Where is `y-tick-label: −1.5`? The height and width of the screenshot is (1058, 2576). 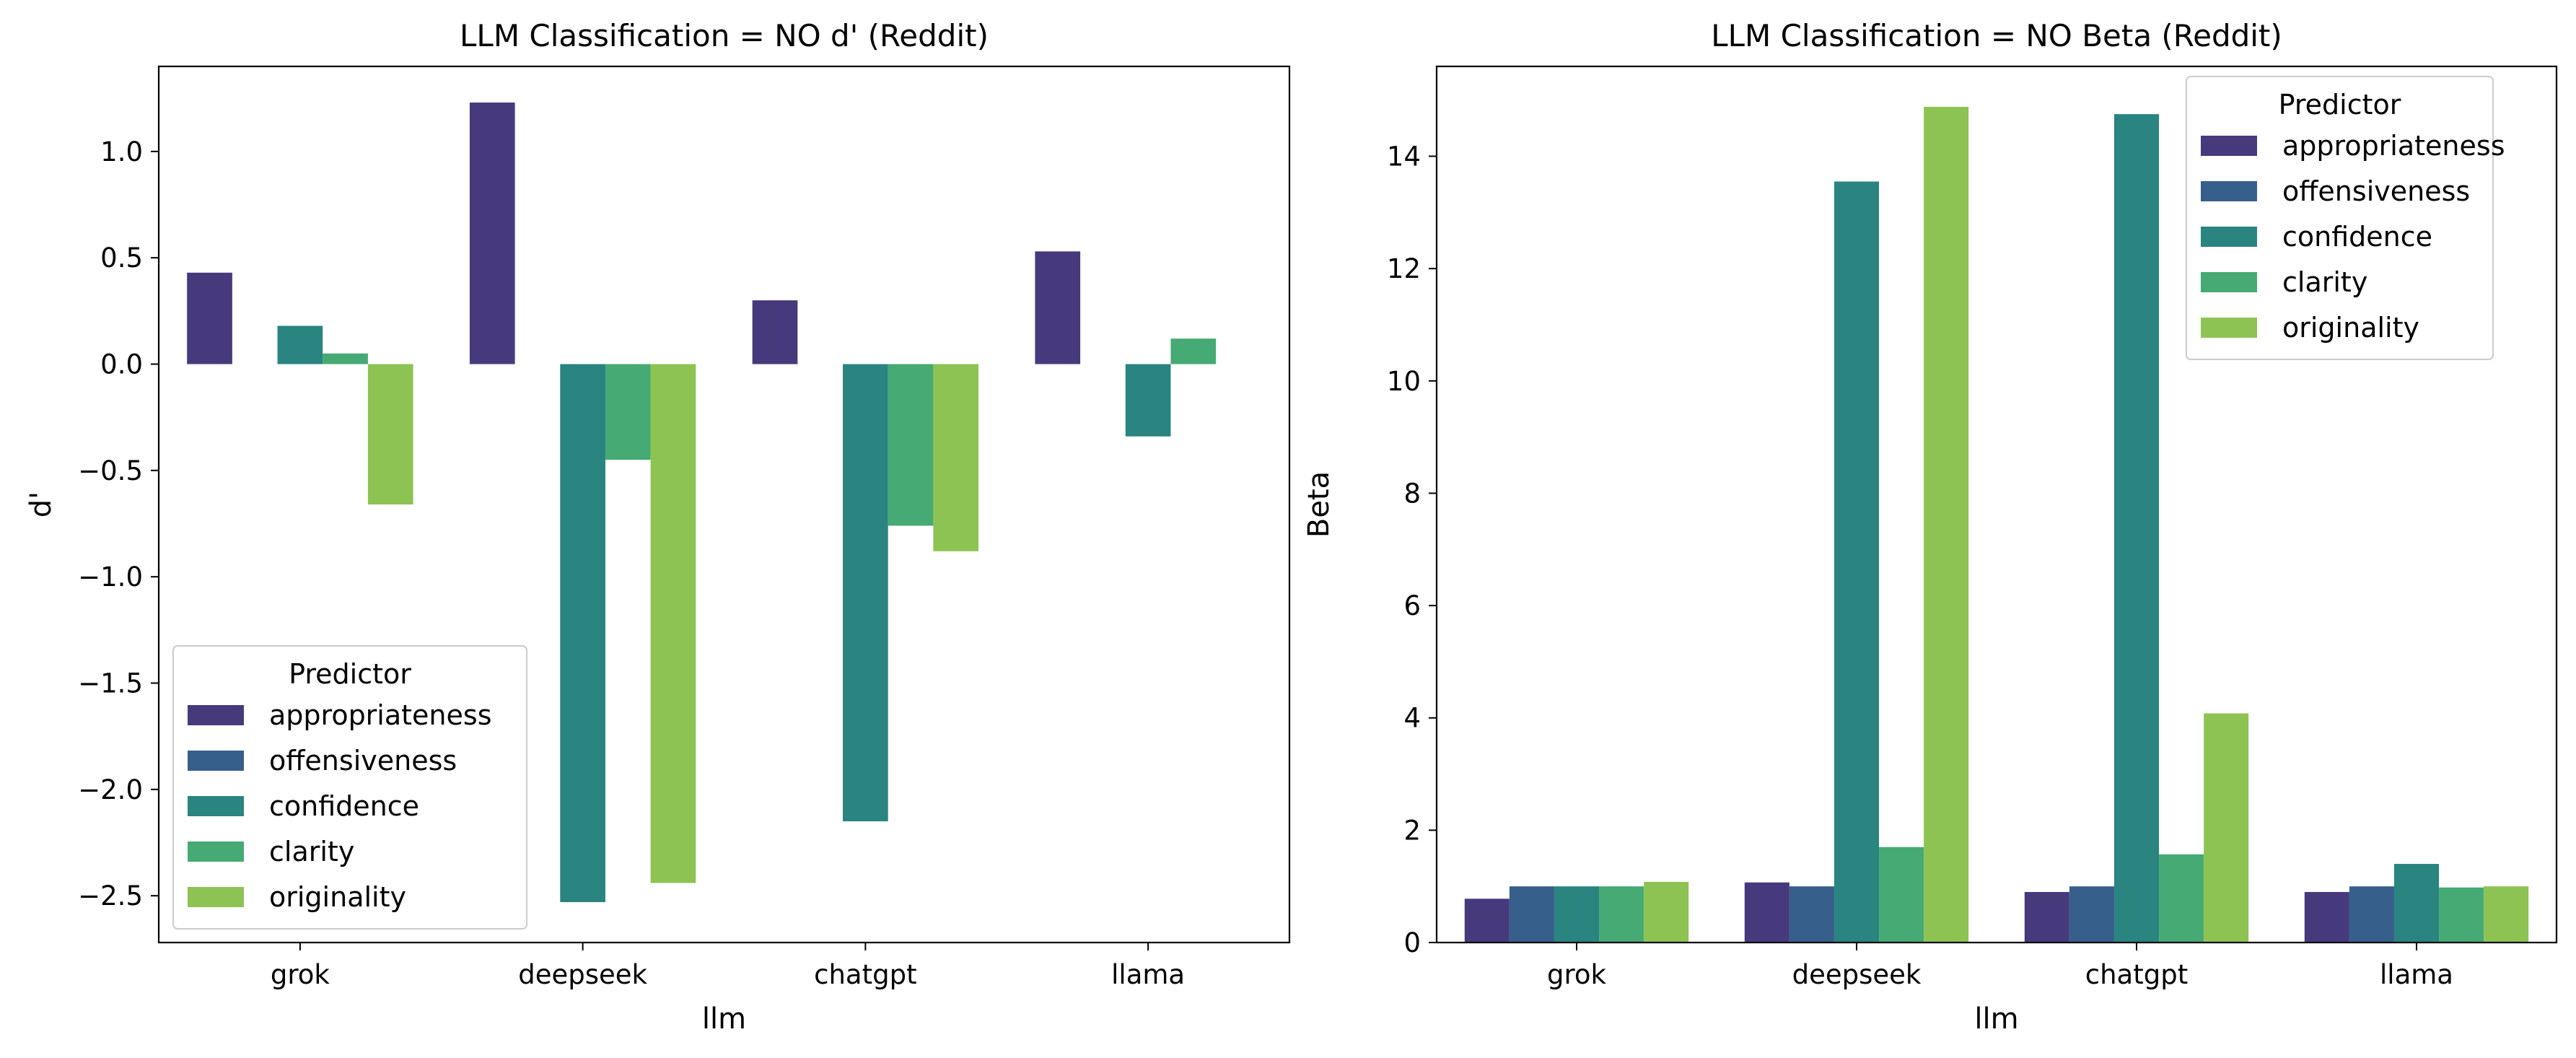
y-tick-label: −1.5 is located at coordinates (110, 683).